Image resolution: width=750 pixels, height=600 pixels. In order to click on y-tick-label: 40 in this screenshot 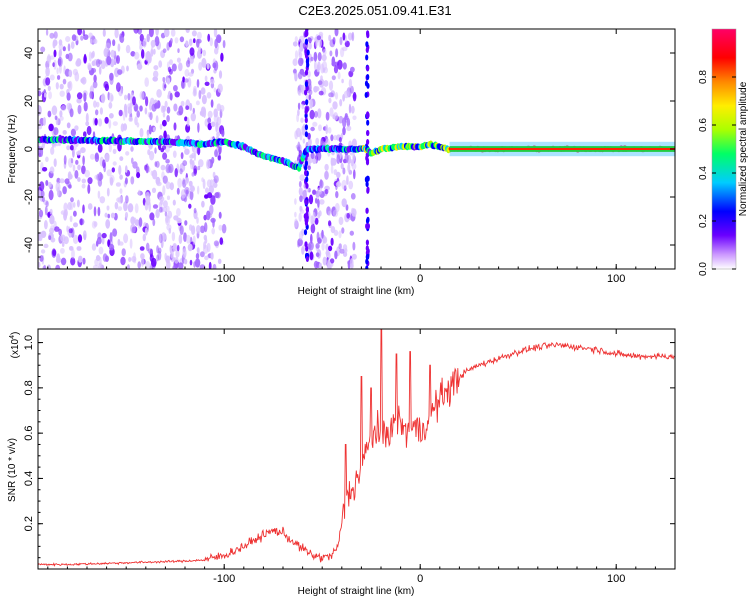, I will do `click(29, 53)`.